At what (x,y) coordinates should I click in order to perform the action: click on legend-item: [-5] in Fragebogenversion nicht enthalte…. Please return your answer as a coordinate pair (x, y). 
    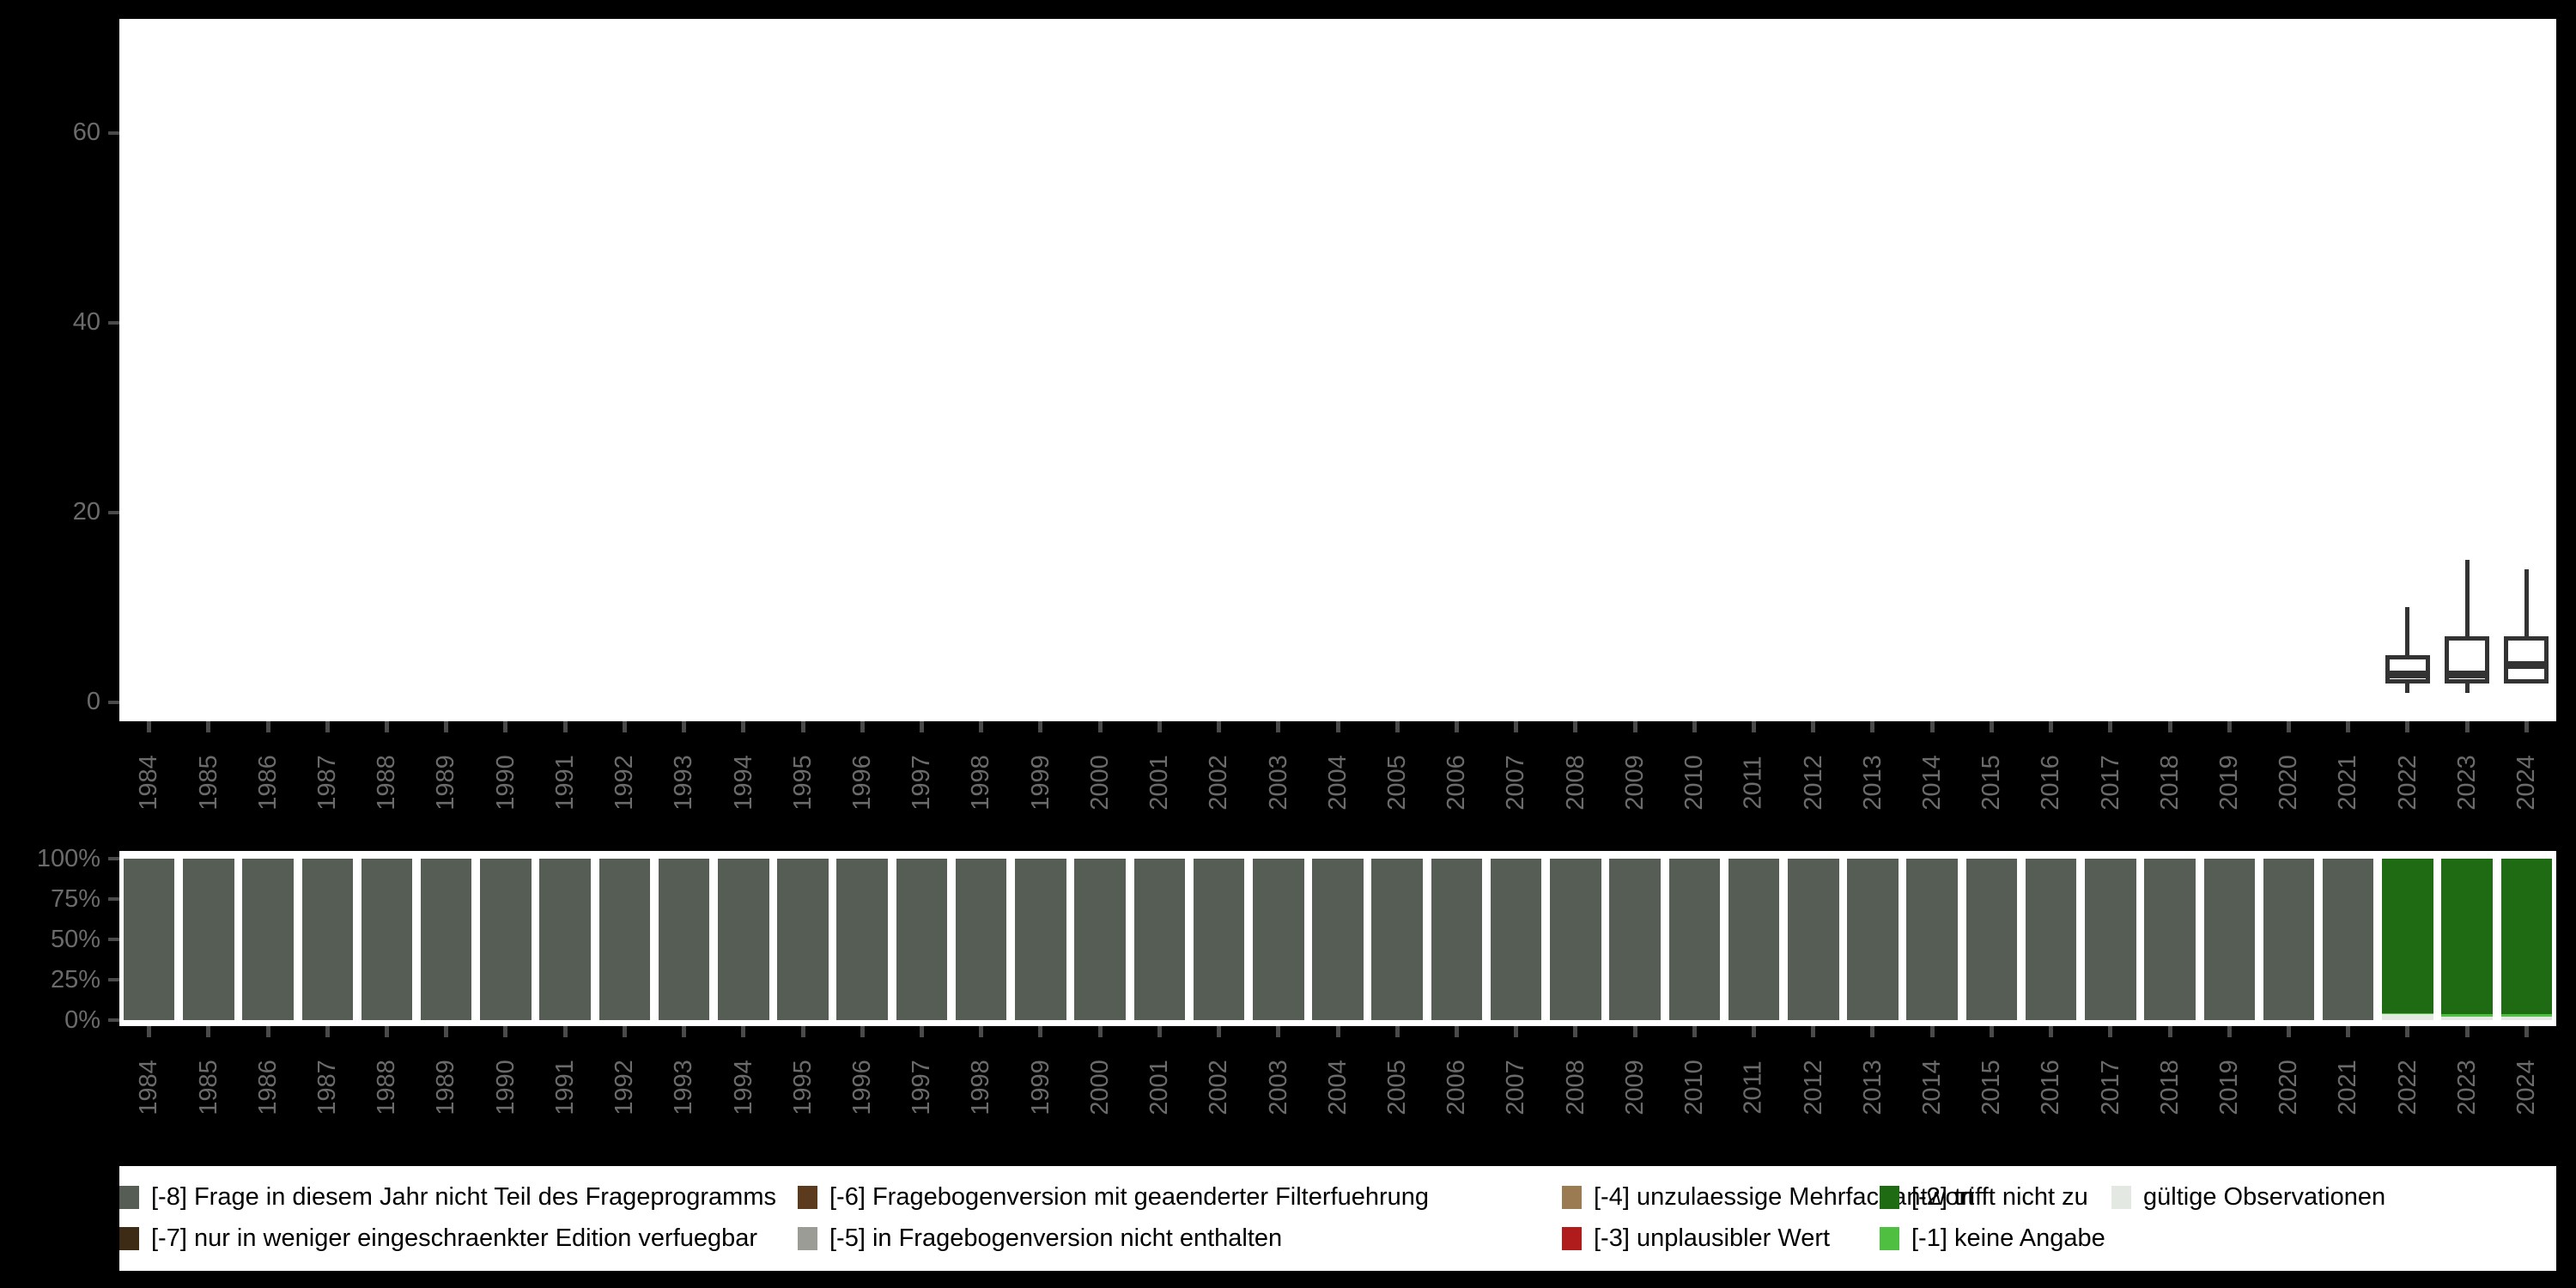
    Looking at the image, I should click on (1040, 1239).